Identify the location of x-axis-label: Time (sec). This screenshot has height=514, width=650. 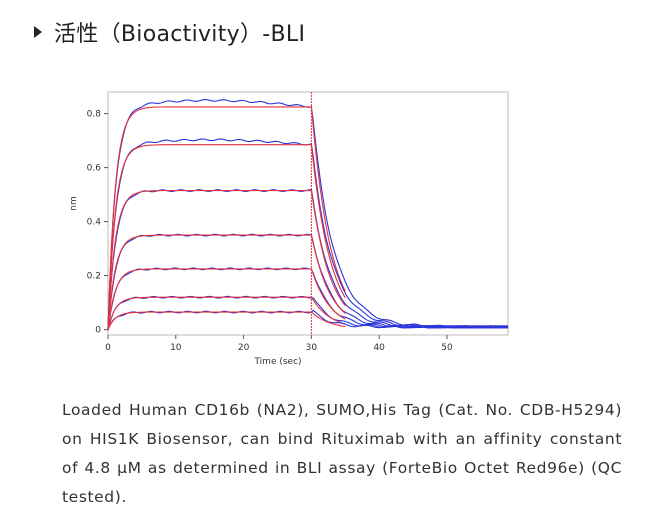
(277, 362).